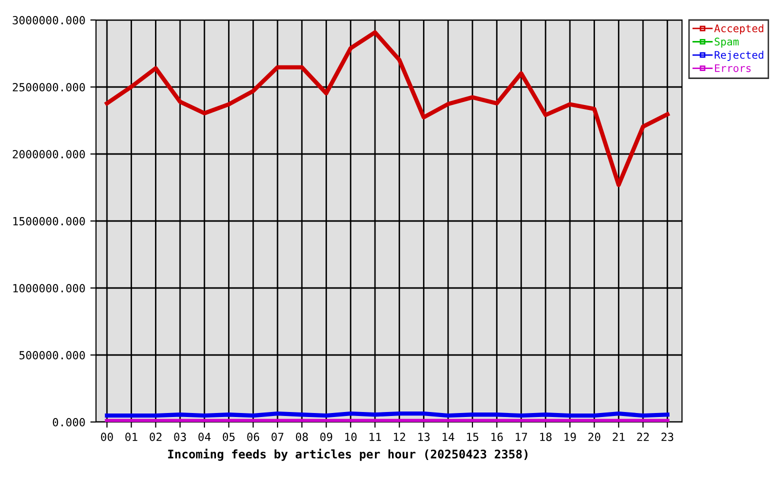  What do you see at coordinates (472, 437) in the screenshot?
I see `x-tick-label: 15` at bounding box center [472, 437].